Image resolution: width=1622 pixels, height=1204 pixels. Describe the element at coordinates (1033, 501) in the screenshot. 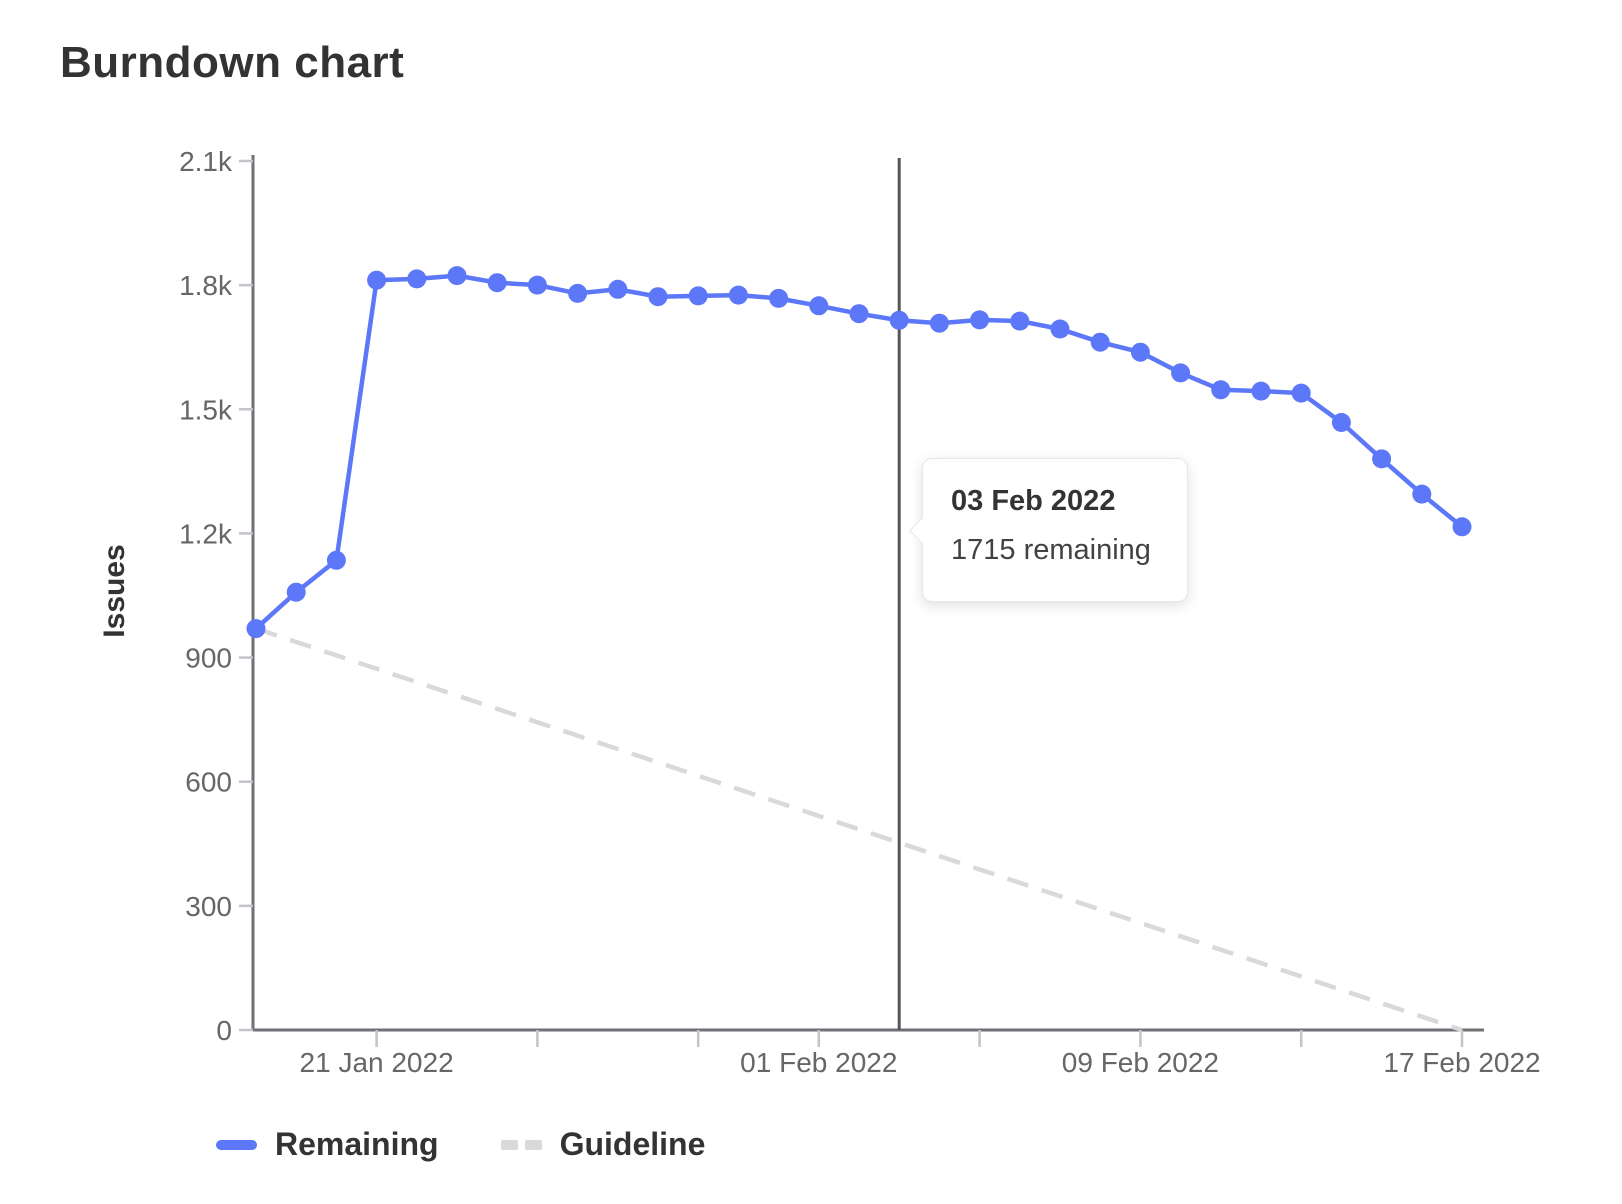

I see `tooltip-date: 03 Feb 2022` at that location.